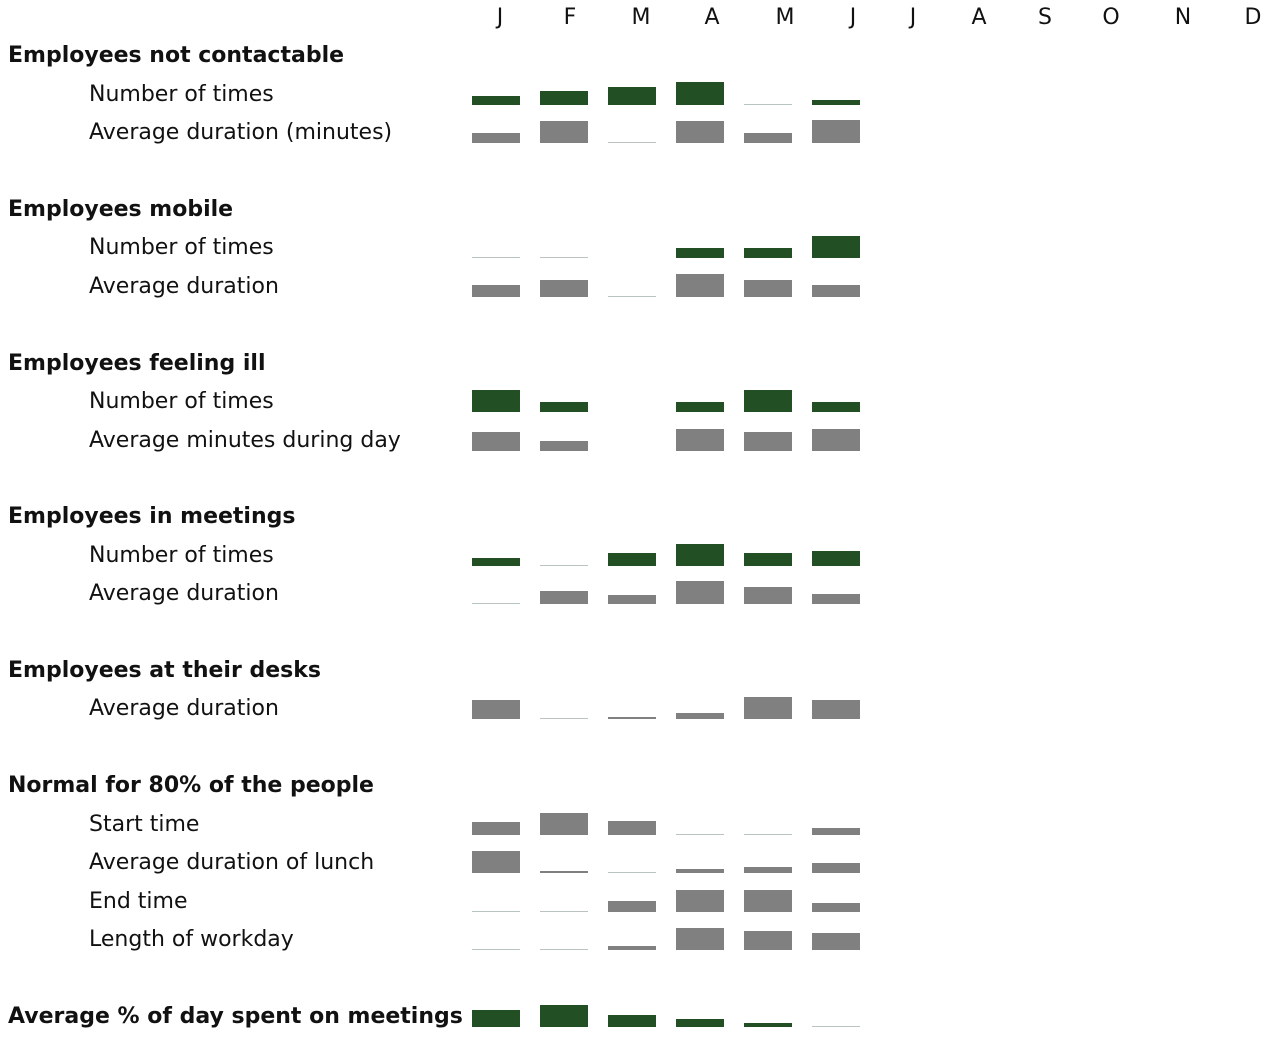 This screenshot has height=1038, width=1272. What do you see at coordinates (1253, 17) in the screenshot?
I see `month-label: D` at bounding box center [1253, 17].